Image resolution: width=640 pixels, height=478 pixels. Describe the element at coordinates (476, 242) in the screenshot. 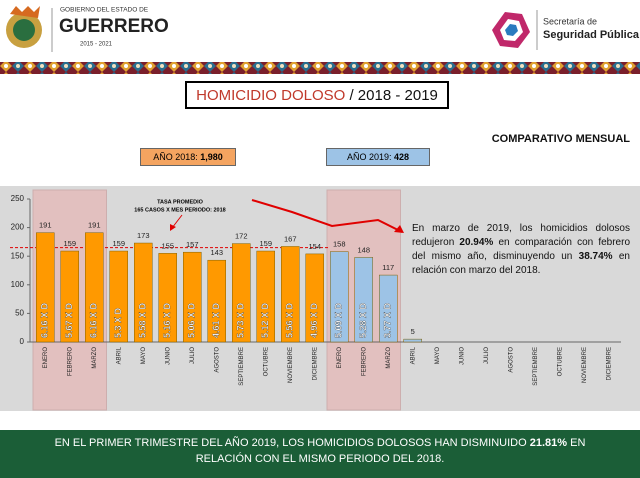

I see `paragraph-bold: 20.94%` at that location.